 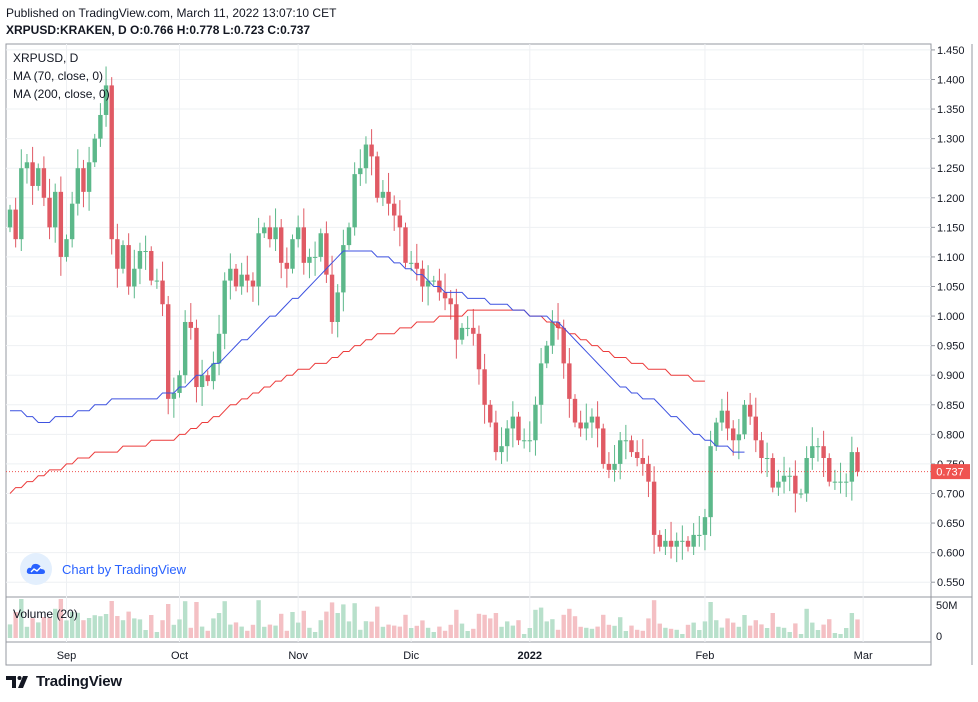 I want to click on y-tick-label: 1.300, so click(x=951, y=140).